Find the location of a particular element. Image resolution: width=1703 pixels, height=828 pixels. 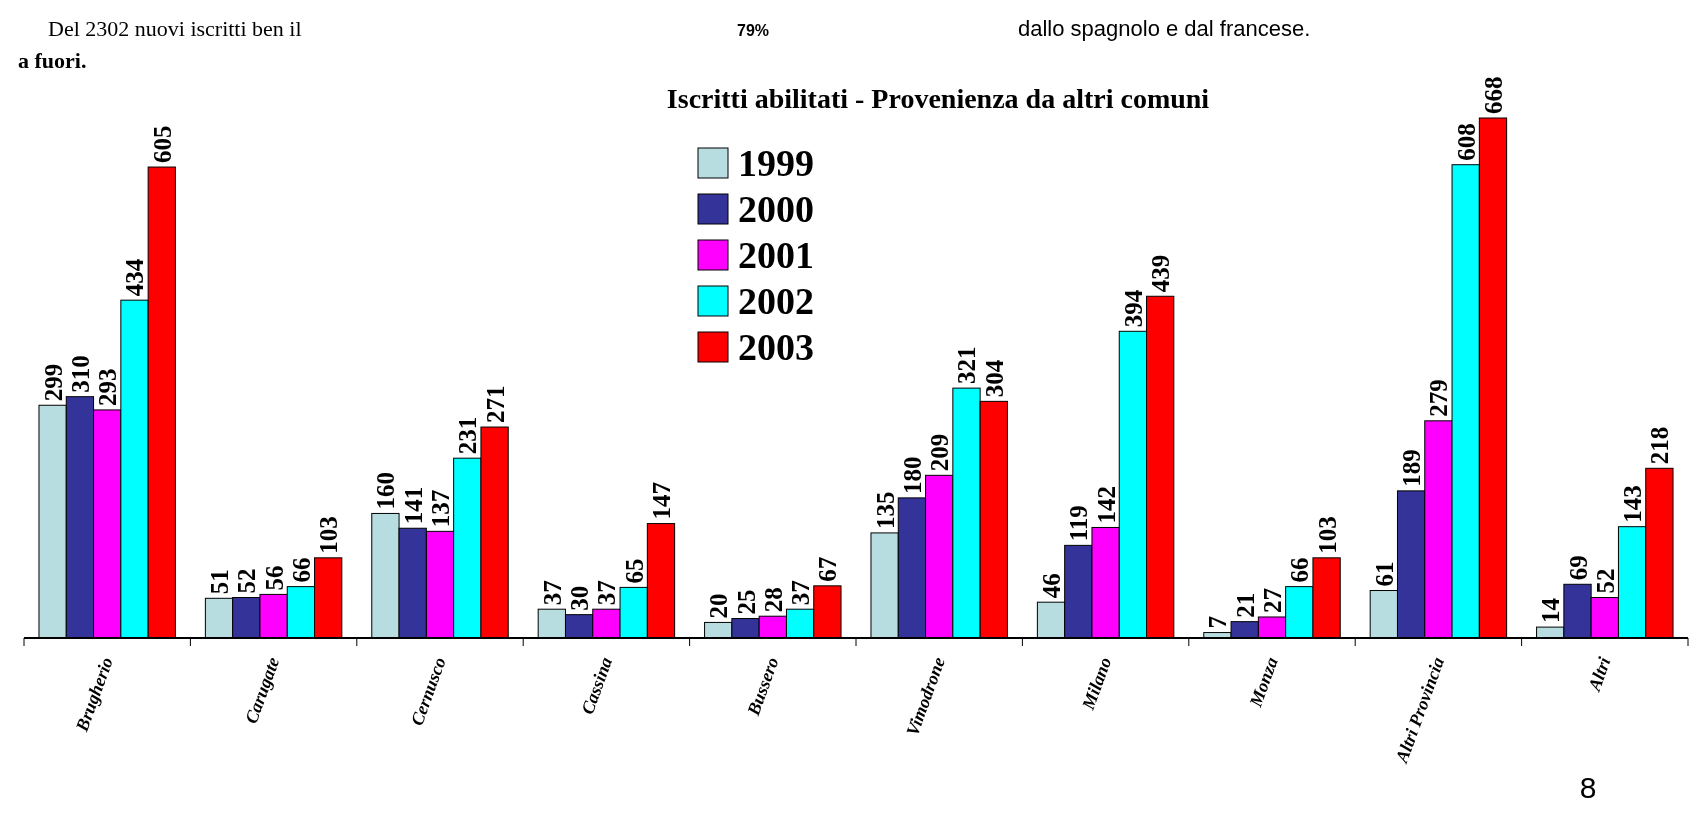

text: 8 is located at coordinates (1588, 787).